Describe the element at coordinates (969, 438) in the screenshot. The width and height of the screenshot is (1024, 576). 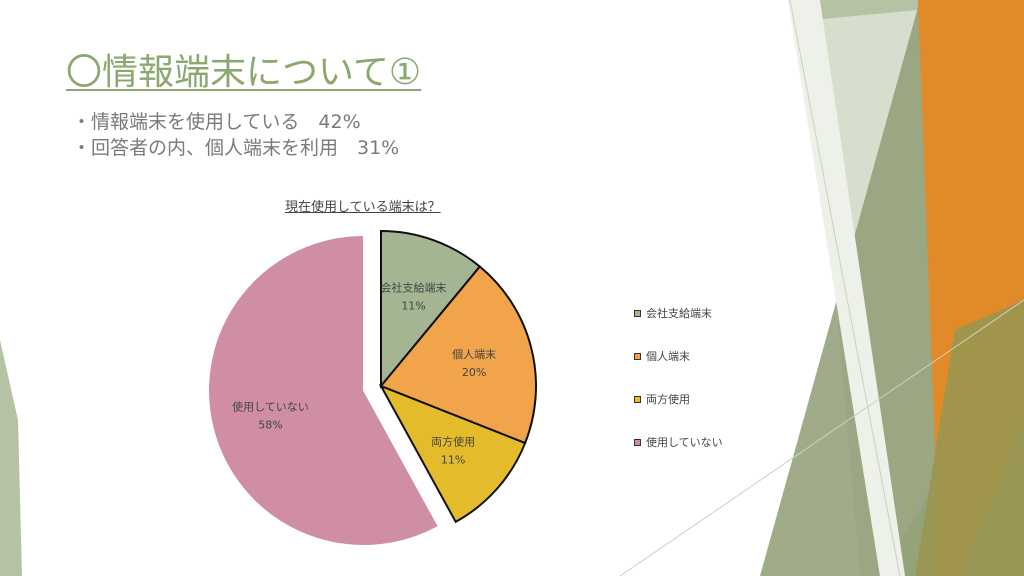
I see `deco-olive-panel` at that location.